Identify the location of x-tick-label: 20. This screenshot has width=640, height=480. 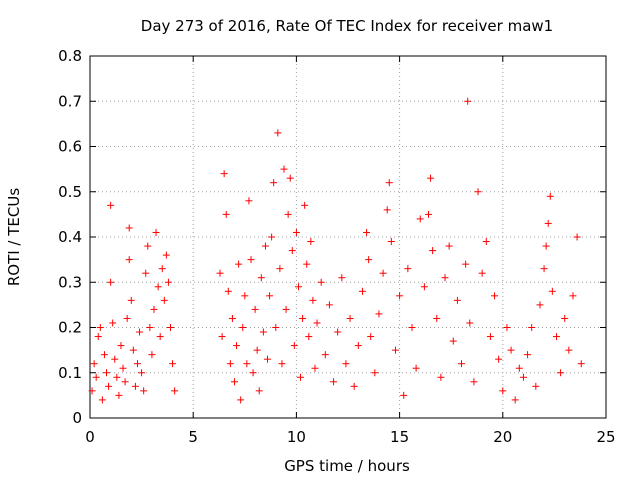
(502, 437).